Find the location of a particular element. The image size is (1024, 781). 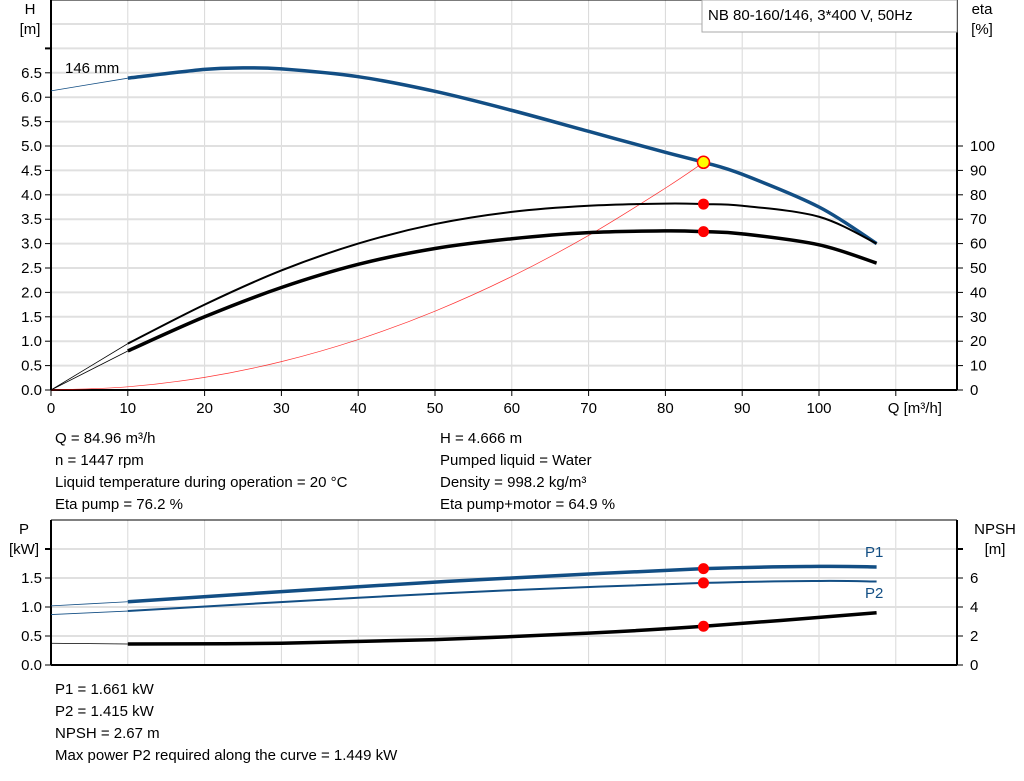

y-tick-label-right: 30 is located at coordinates (978, 317).